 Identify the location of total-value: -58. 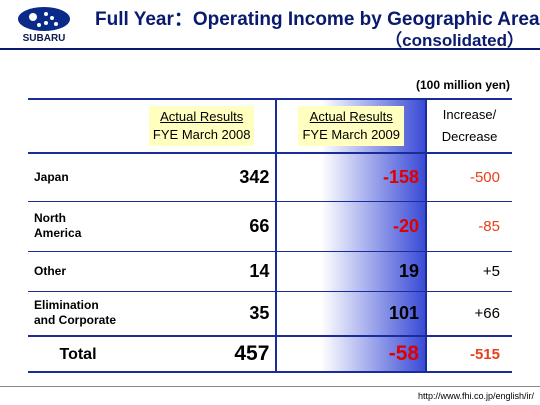
(351, 354).